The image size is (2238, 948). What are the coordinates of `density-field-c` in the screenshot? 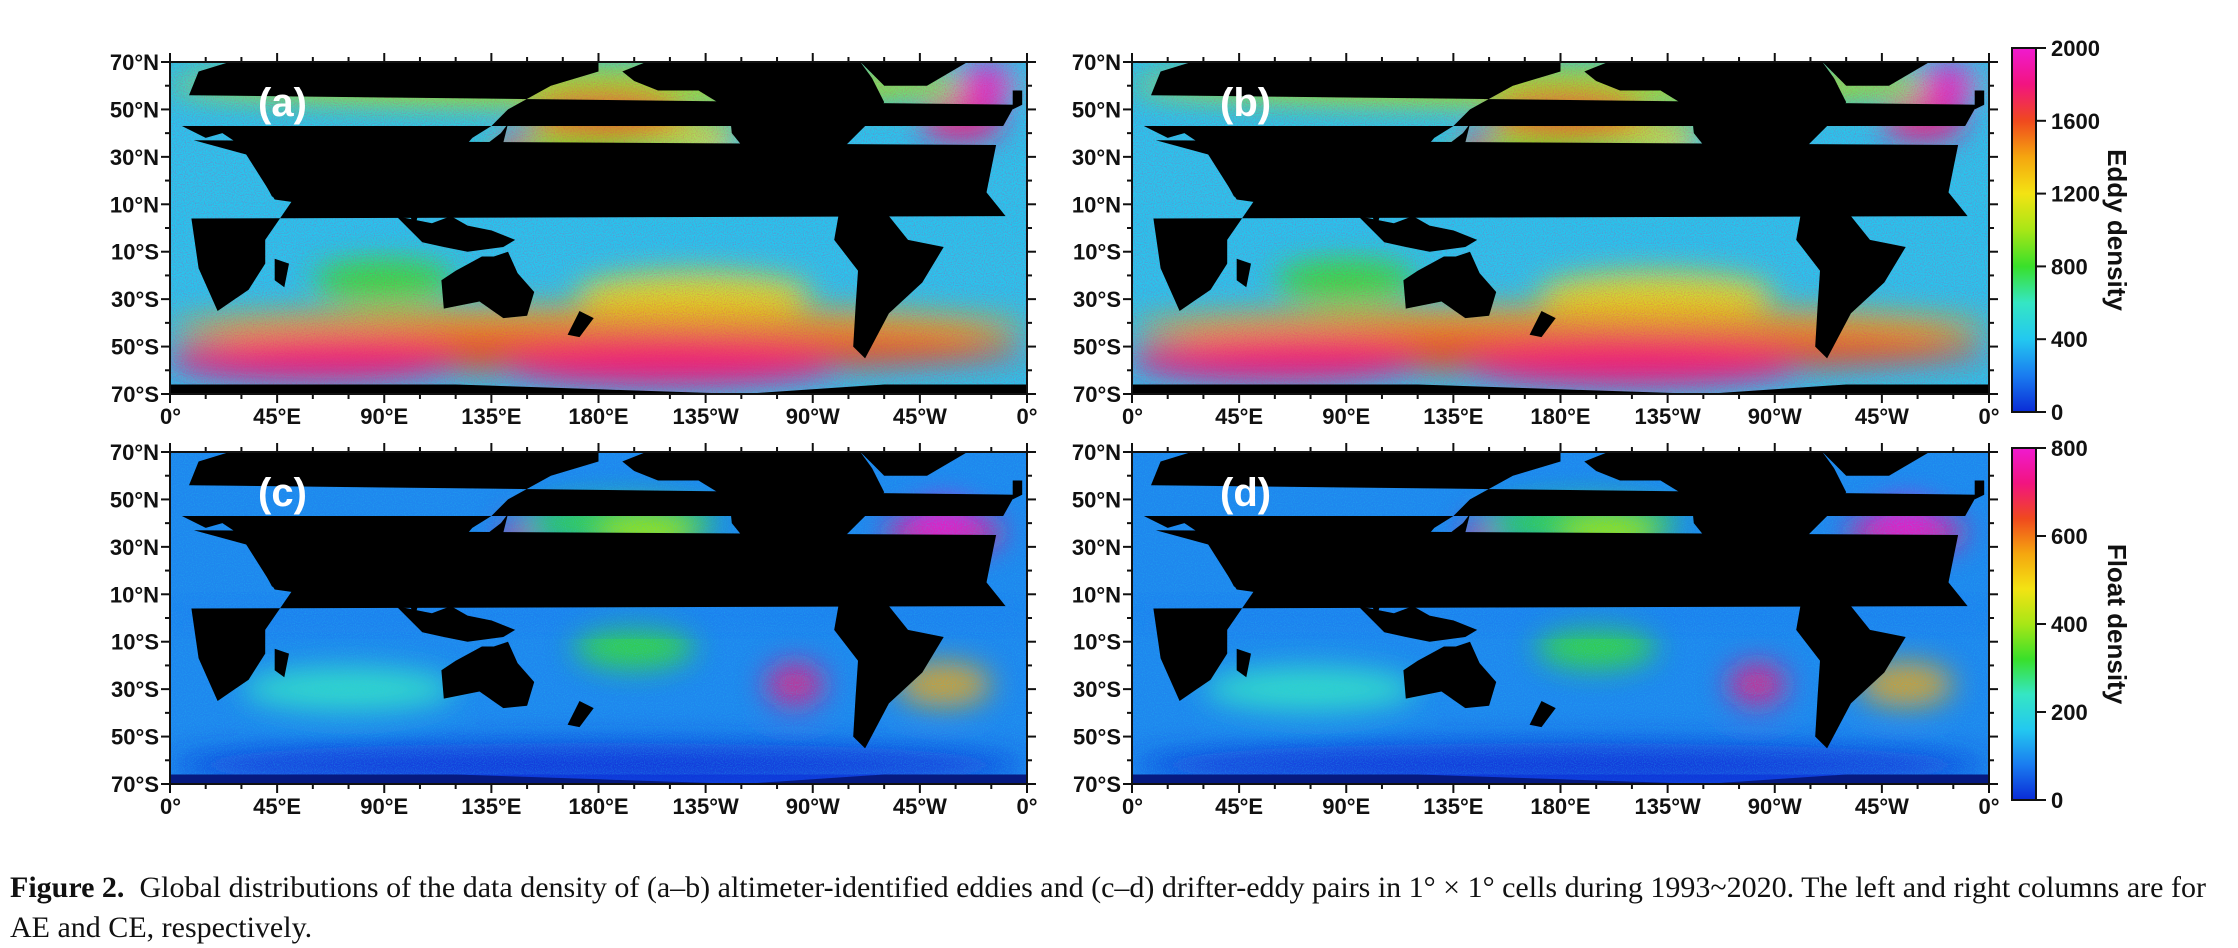 It's located at (598, 618).